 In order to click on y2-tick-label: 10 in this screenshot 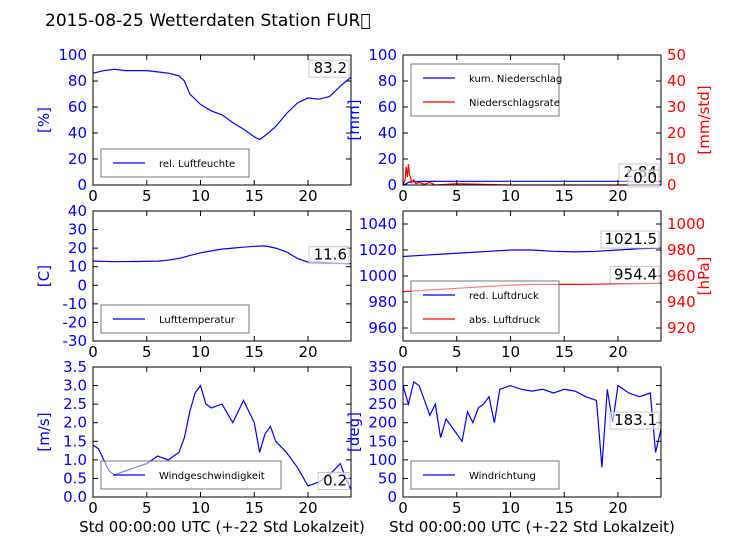, I will do `click(676, 159)`.